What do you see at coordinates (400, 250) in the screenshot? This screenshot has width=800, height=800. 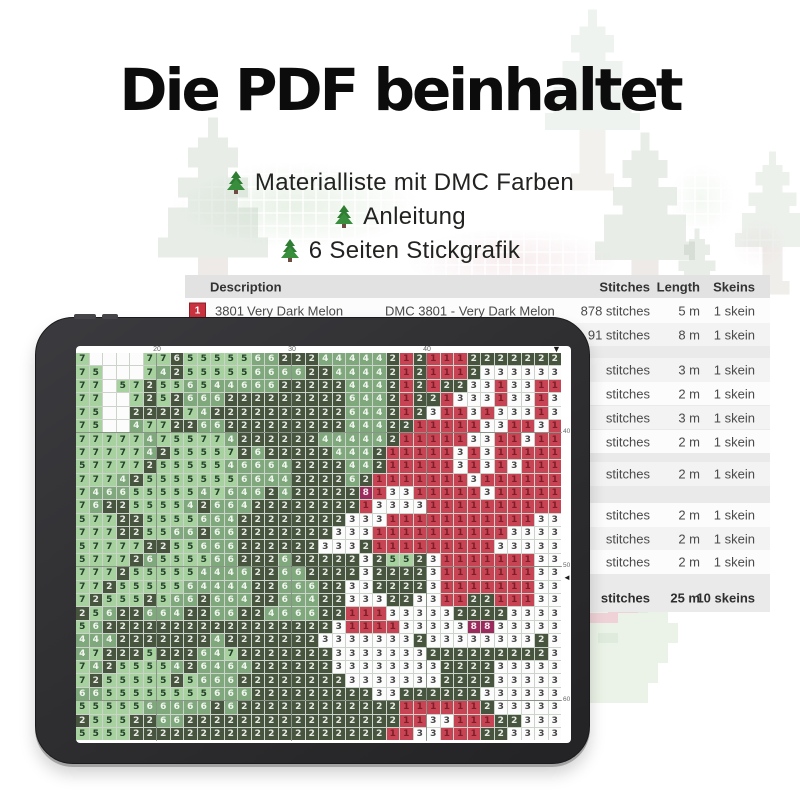 I see `list-item: 6 Seiten Stickgrafik` at bounding box center [400, 250].